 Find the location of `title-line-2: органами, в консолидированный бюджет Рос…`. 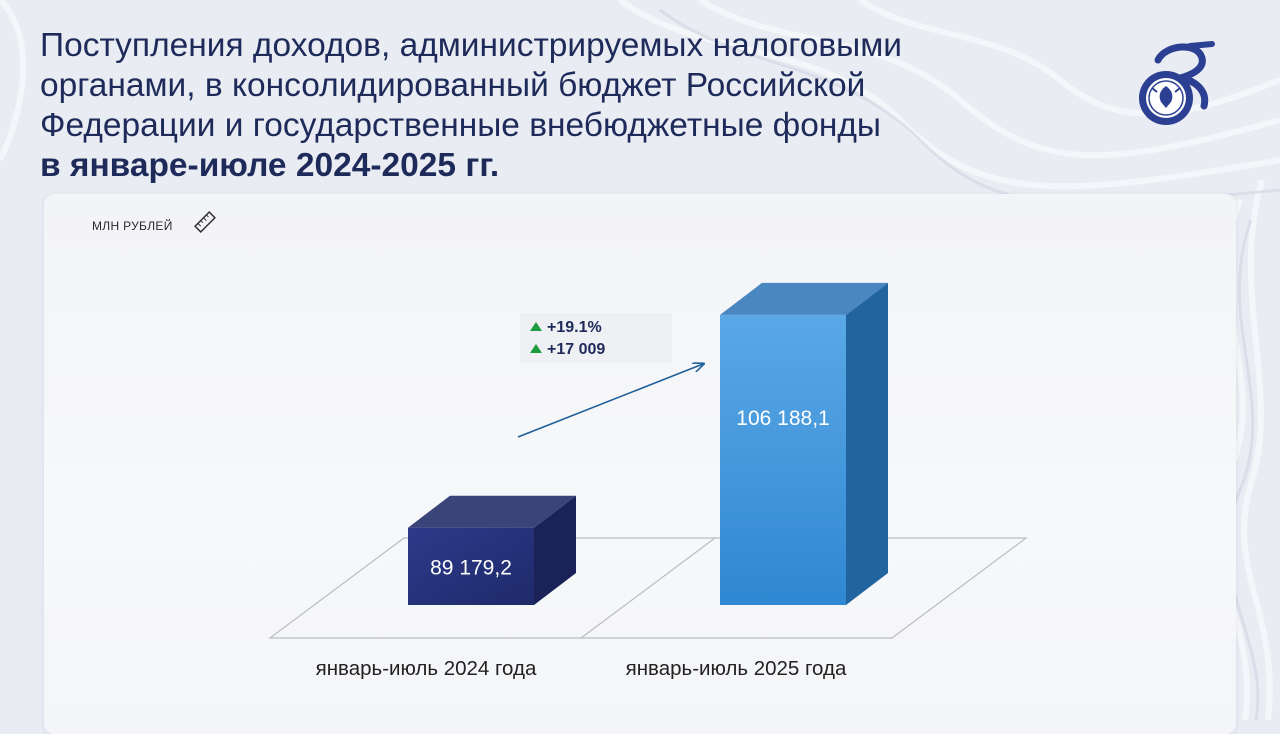

title-line-2: органами, в консолидированный бюджет Рос… is located at coordinates (453, 85).